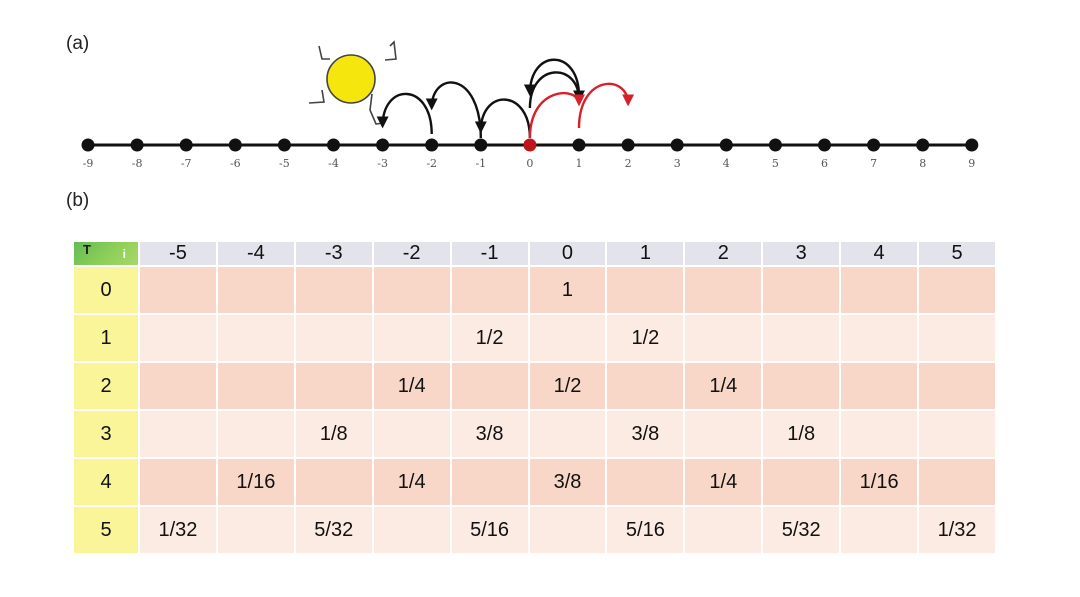 This screenshot has height=597, width=1080. Describe the element at coordinates (726, 163) in the screenshot. I see `number-line-tick-label: 4` at that location.